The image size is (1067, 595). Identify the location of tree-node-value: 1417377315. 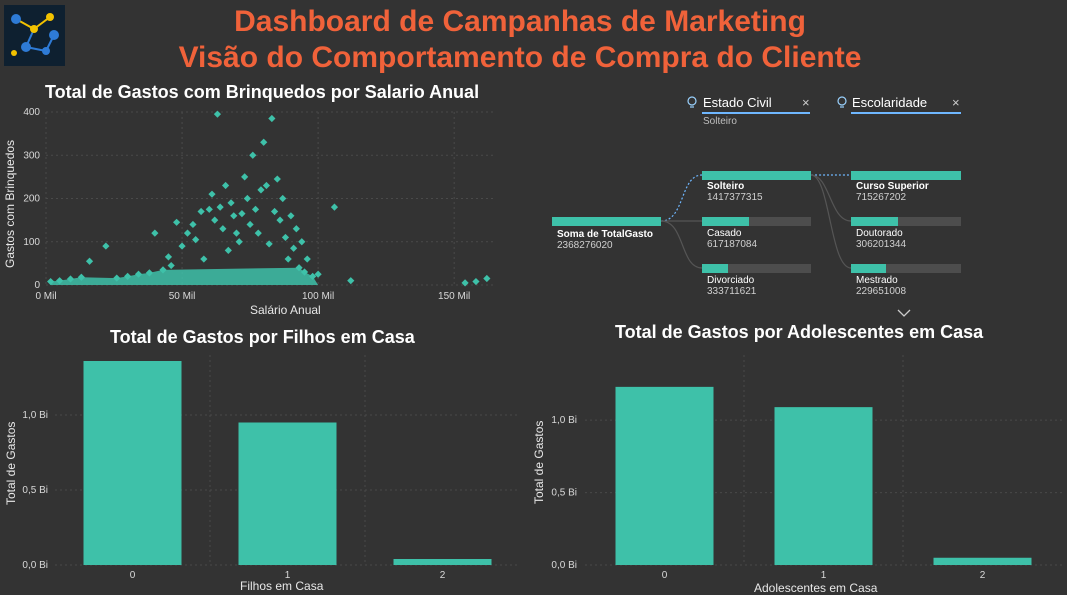
(735, 197).